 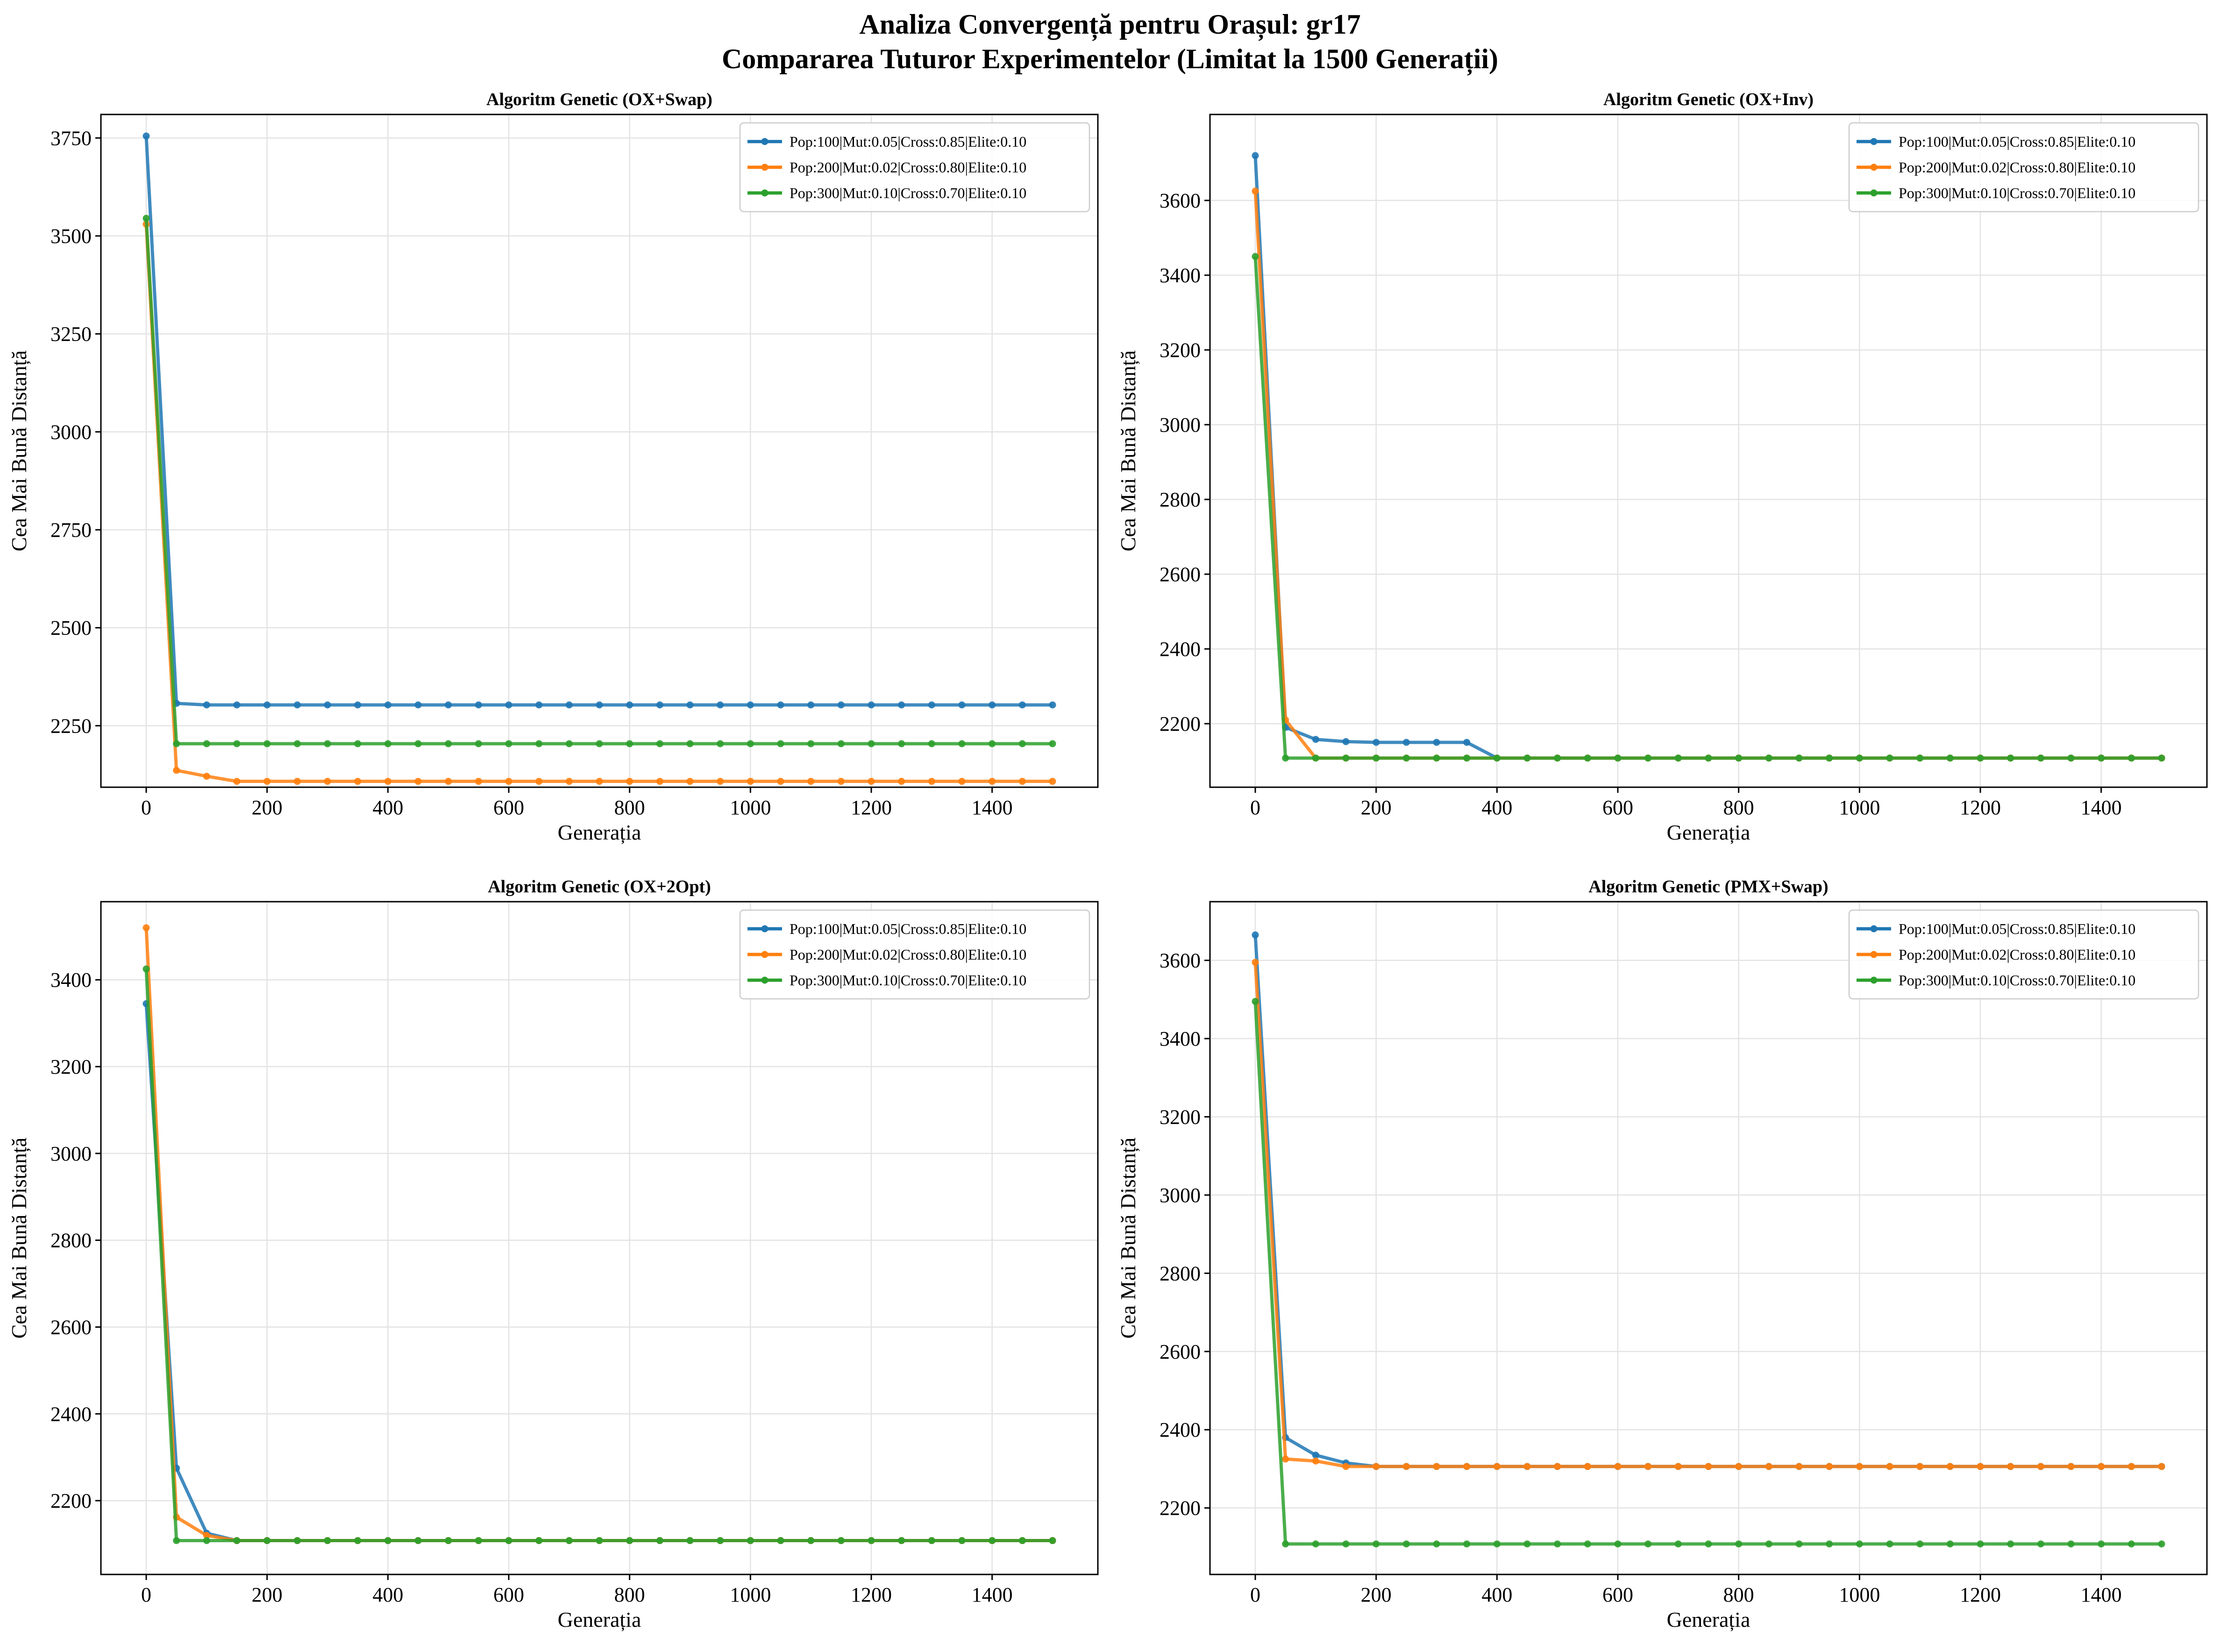 What do you see at coordinates (1376, 808) in the screenshot?
I see `x-tick-label: 200` at bounding box center [1376, 808].